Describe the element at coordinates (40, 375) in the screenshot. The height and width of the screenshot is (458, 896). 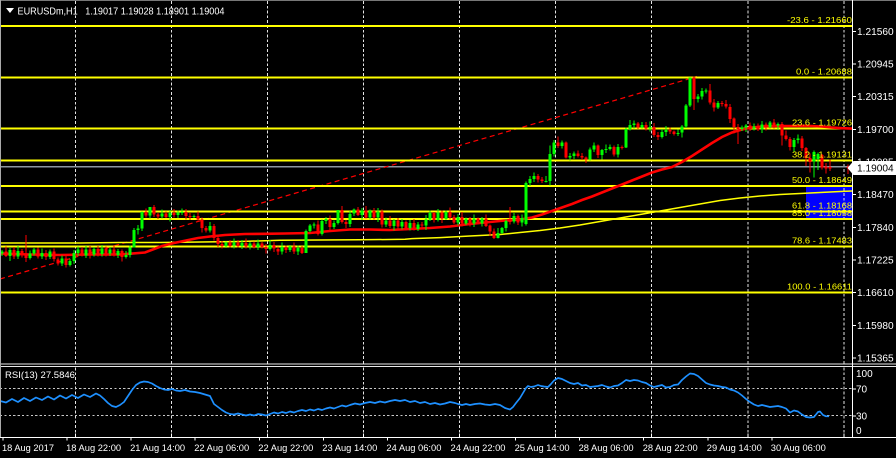
I see `svg-text: RSI(13) 27.5846` at that location.